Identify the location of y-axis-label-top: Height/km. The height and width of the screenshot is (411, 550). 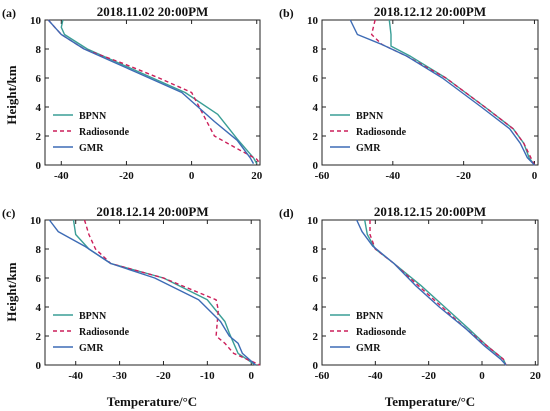
(11, 94).